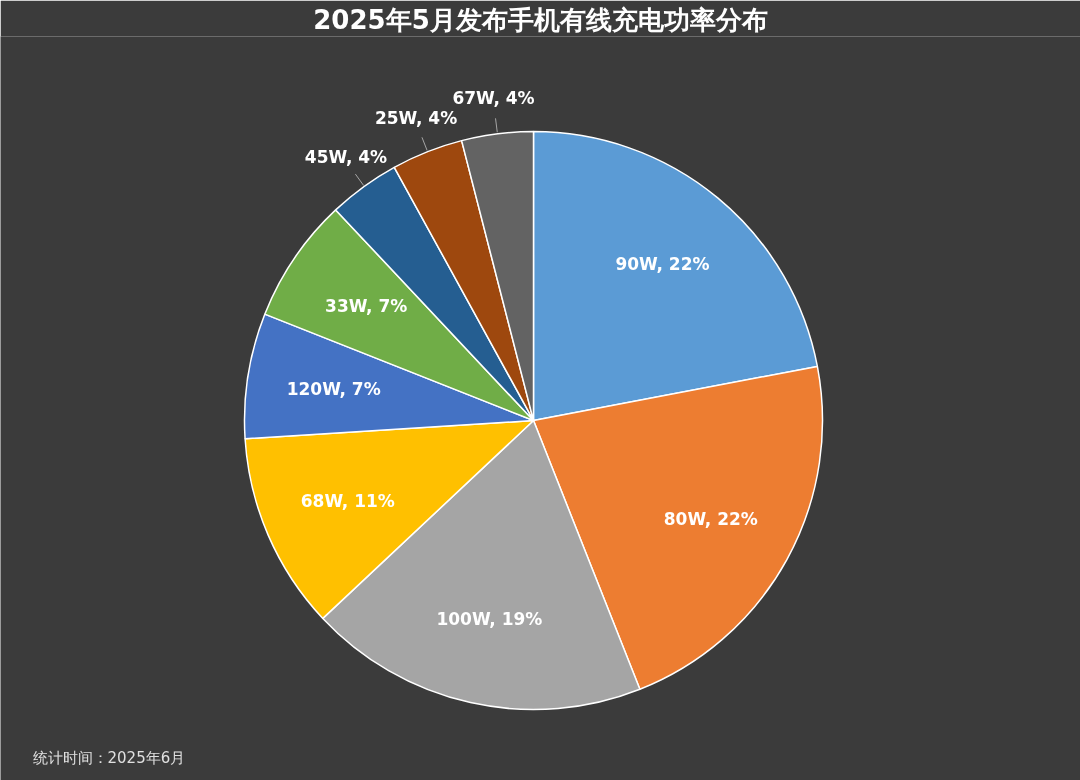 The width and height of the screenshot is (1080, 780). What do you see at coordinates (662, 263) in the screenshot?
I see `slice-label: 90W, 22%` at bounding box center [662, 263].